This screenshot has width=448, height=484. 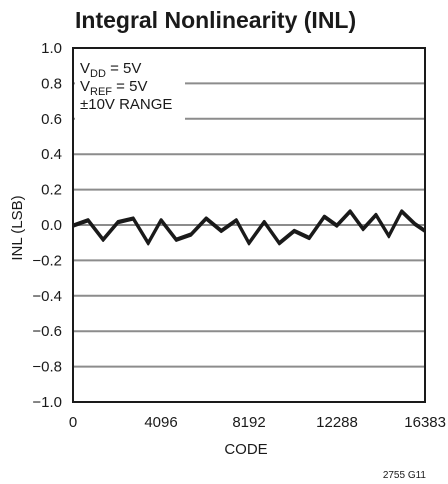 What do you see at coordinates (160, 422) in the screenshot?
I see `x-tick-label: 4096` at bounding box center [160, 422].